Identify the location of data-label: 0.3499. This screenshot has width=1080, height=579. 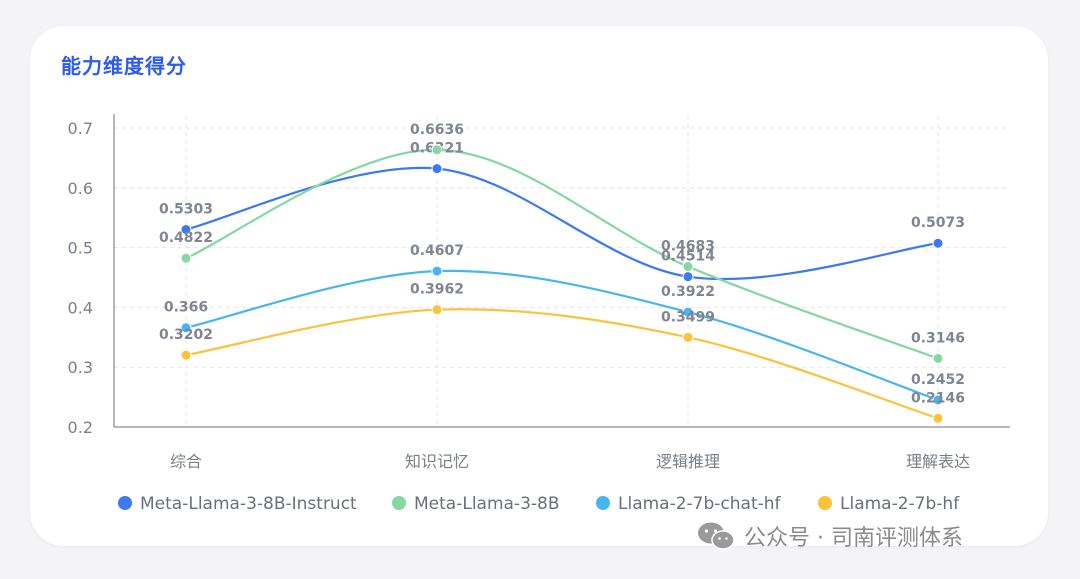
(688, 317).